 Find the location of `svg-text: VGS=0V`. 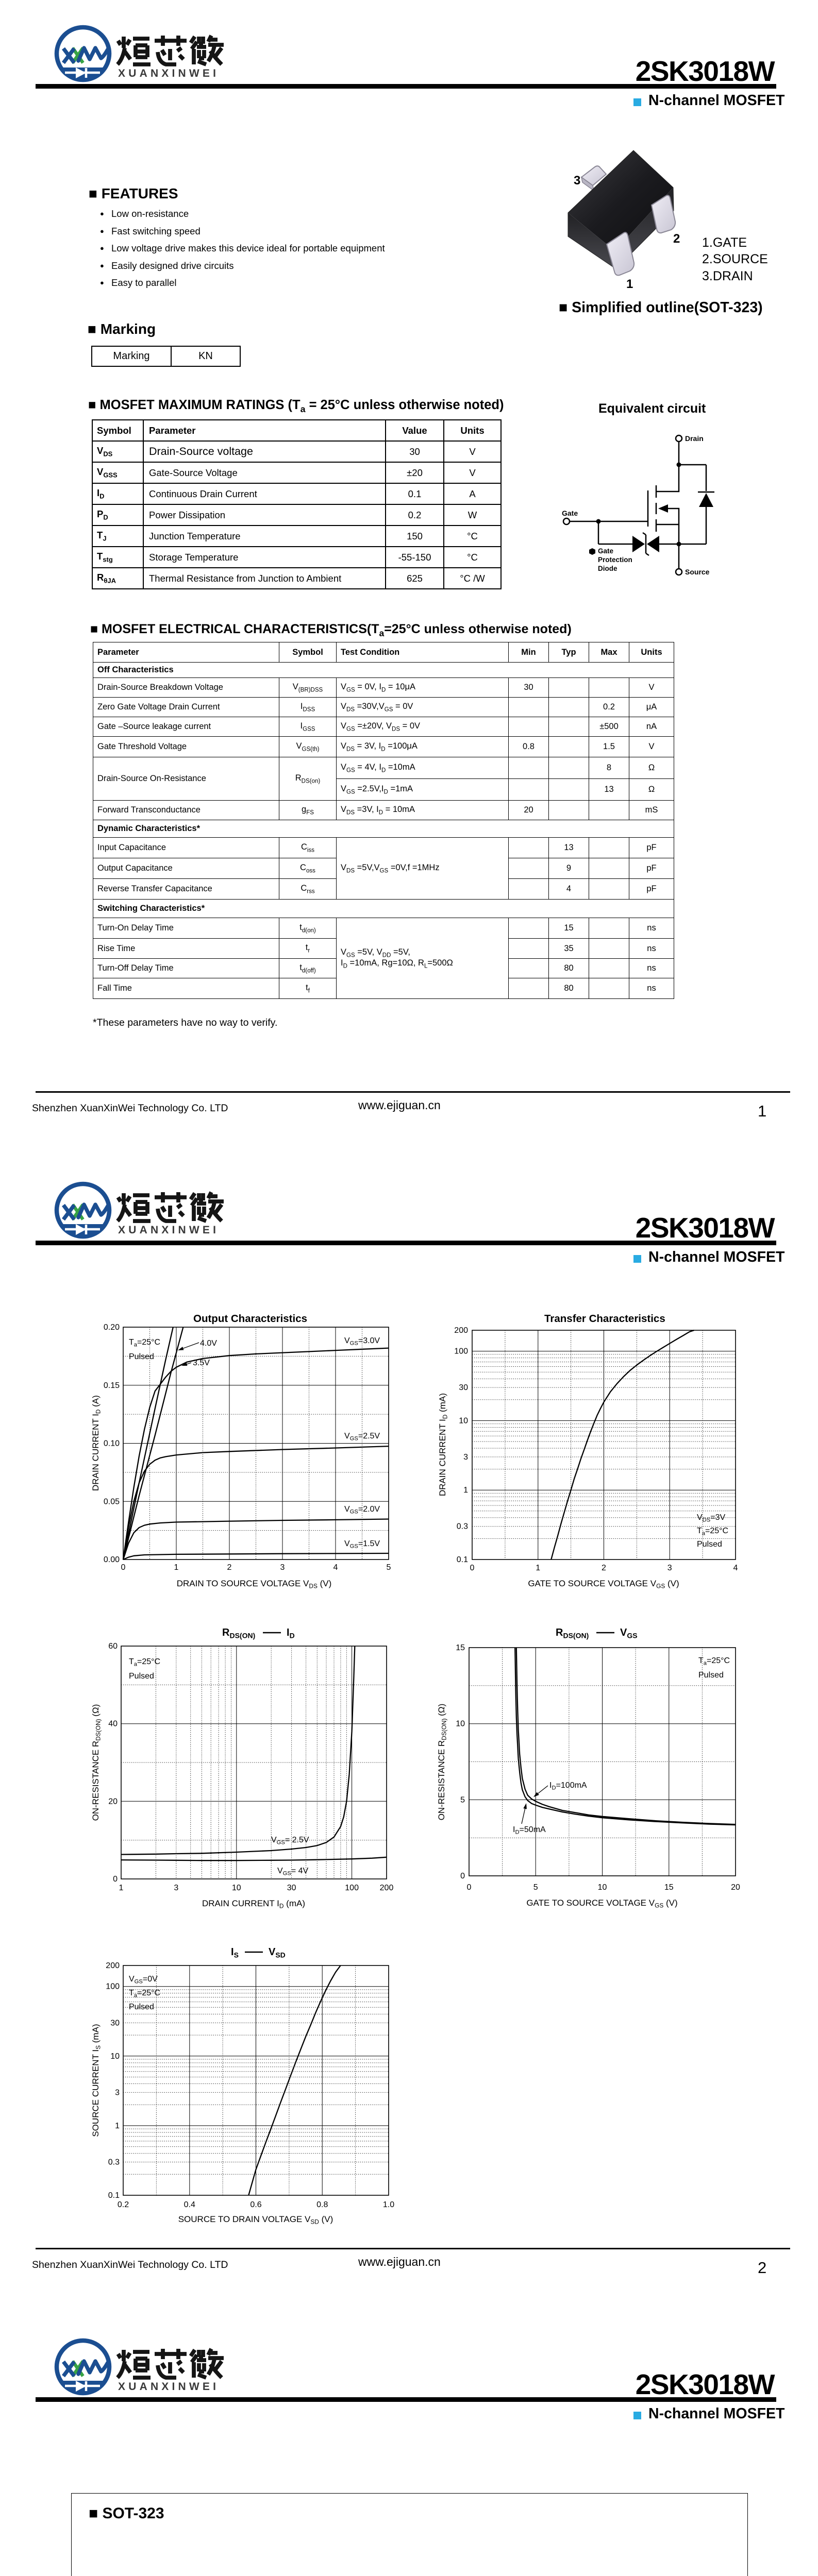

svg-text: VGS=0V is located at coordinates (143, 1980).